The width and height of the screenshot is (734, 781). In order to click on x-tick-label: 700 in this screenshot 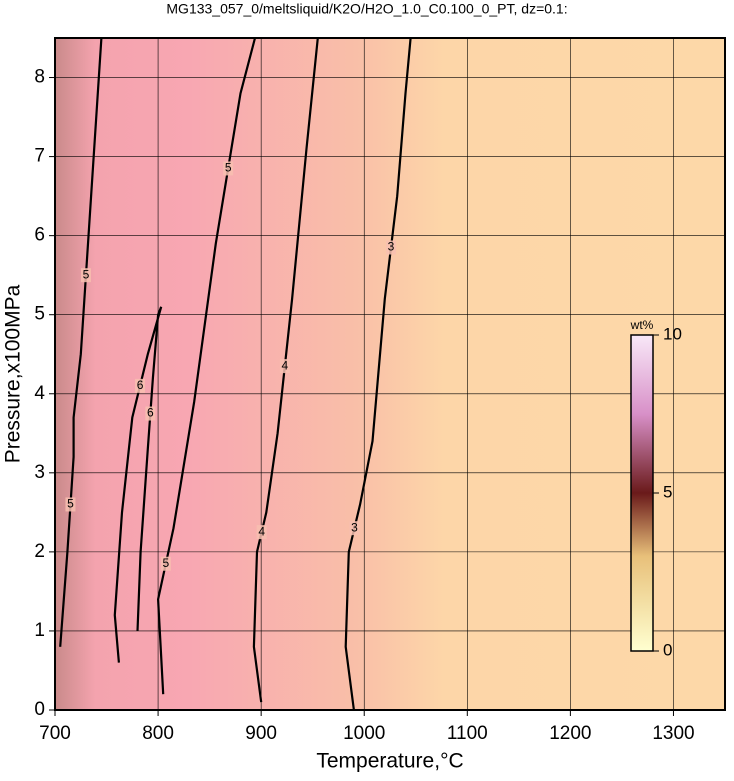, I will do `click(55, 733)`.